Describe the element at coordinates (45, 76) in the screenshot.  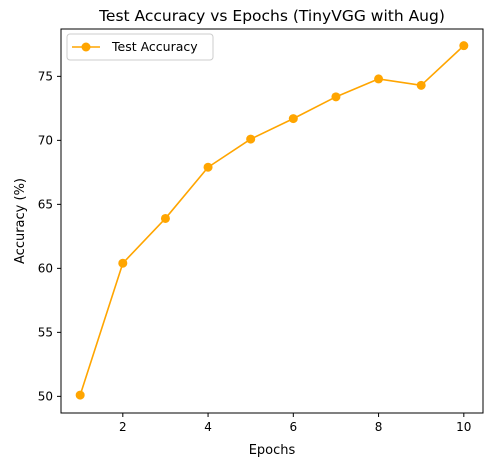
I see `y-tick-label-75: 75` at that location.